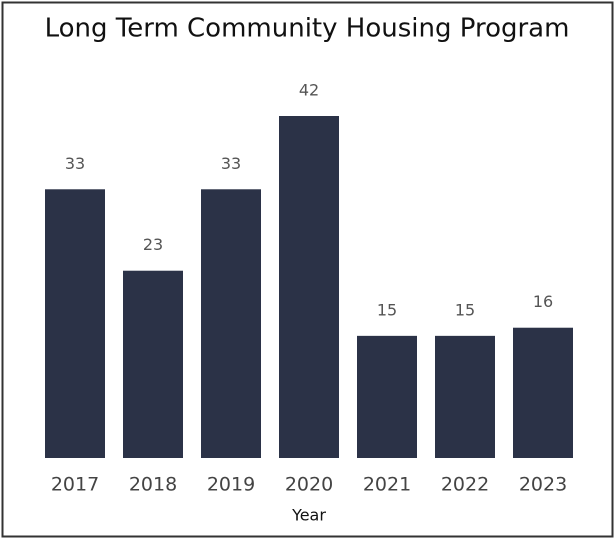  I want to click on x-tick-label: 2023, so click(543, 485).